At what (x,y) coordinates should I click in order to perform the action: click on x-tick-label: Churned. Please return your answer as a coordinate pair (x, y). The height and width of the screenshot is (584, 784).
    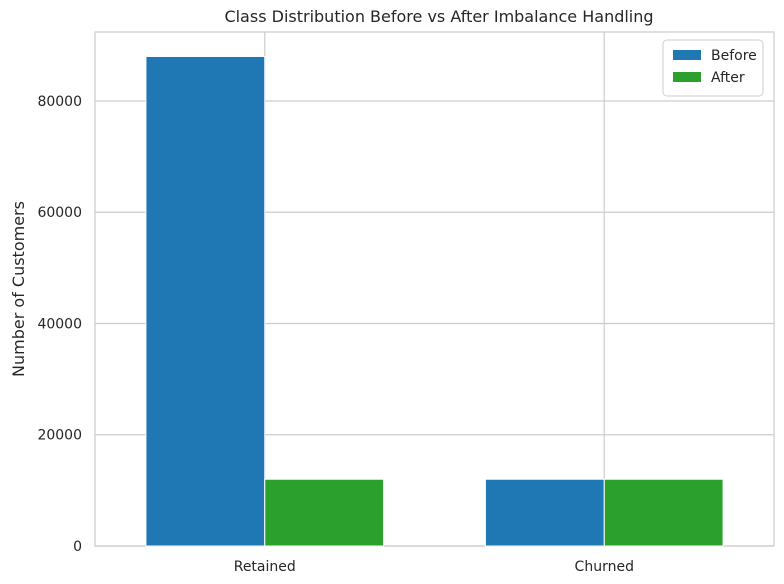
    Looking at the image, I should click on (604, 567).